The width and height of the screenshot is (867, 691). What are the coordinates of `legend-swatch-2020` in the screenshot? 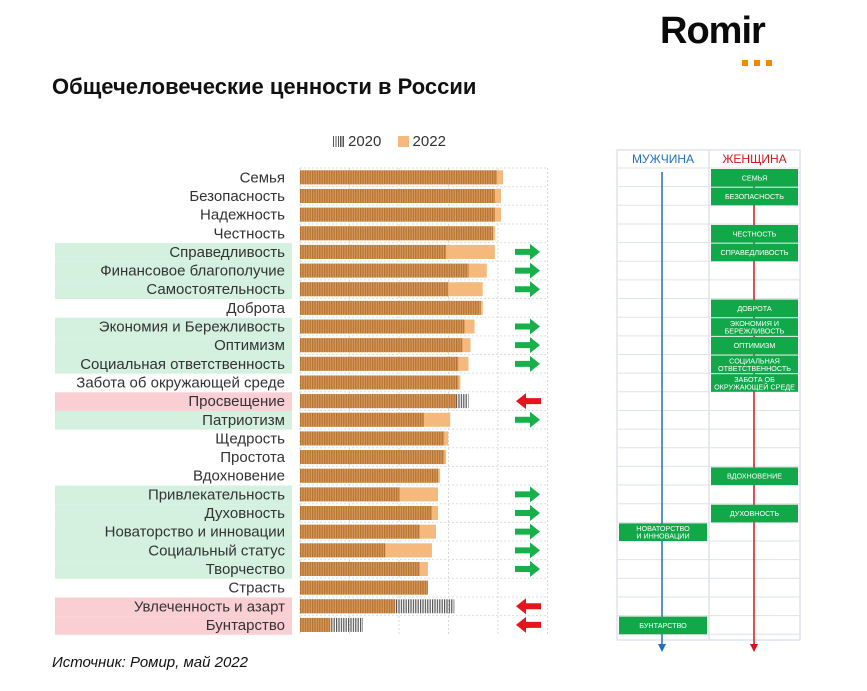 It's located at (338, 141).